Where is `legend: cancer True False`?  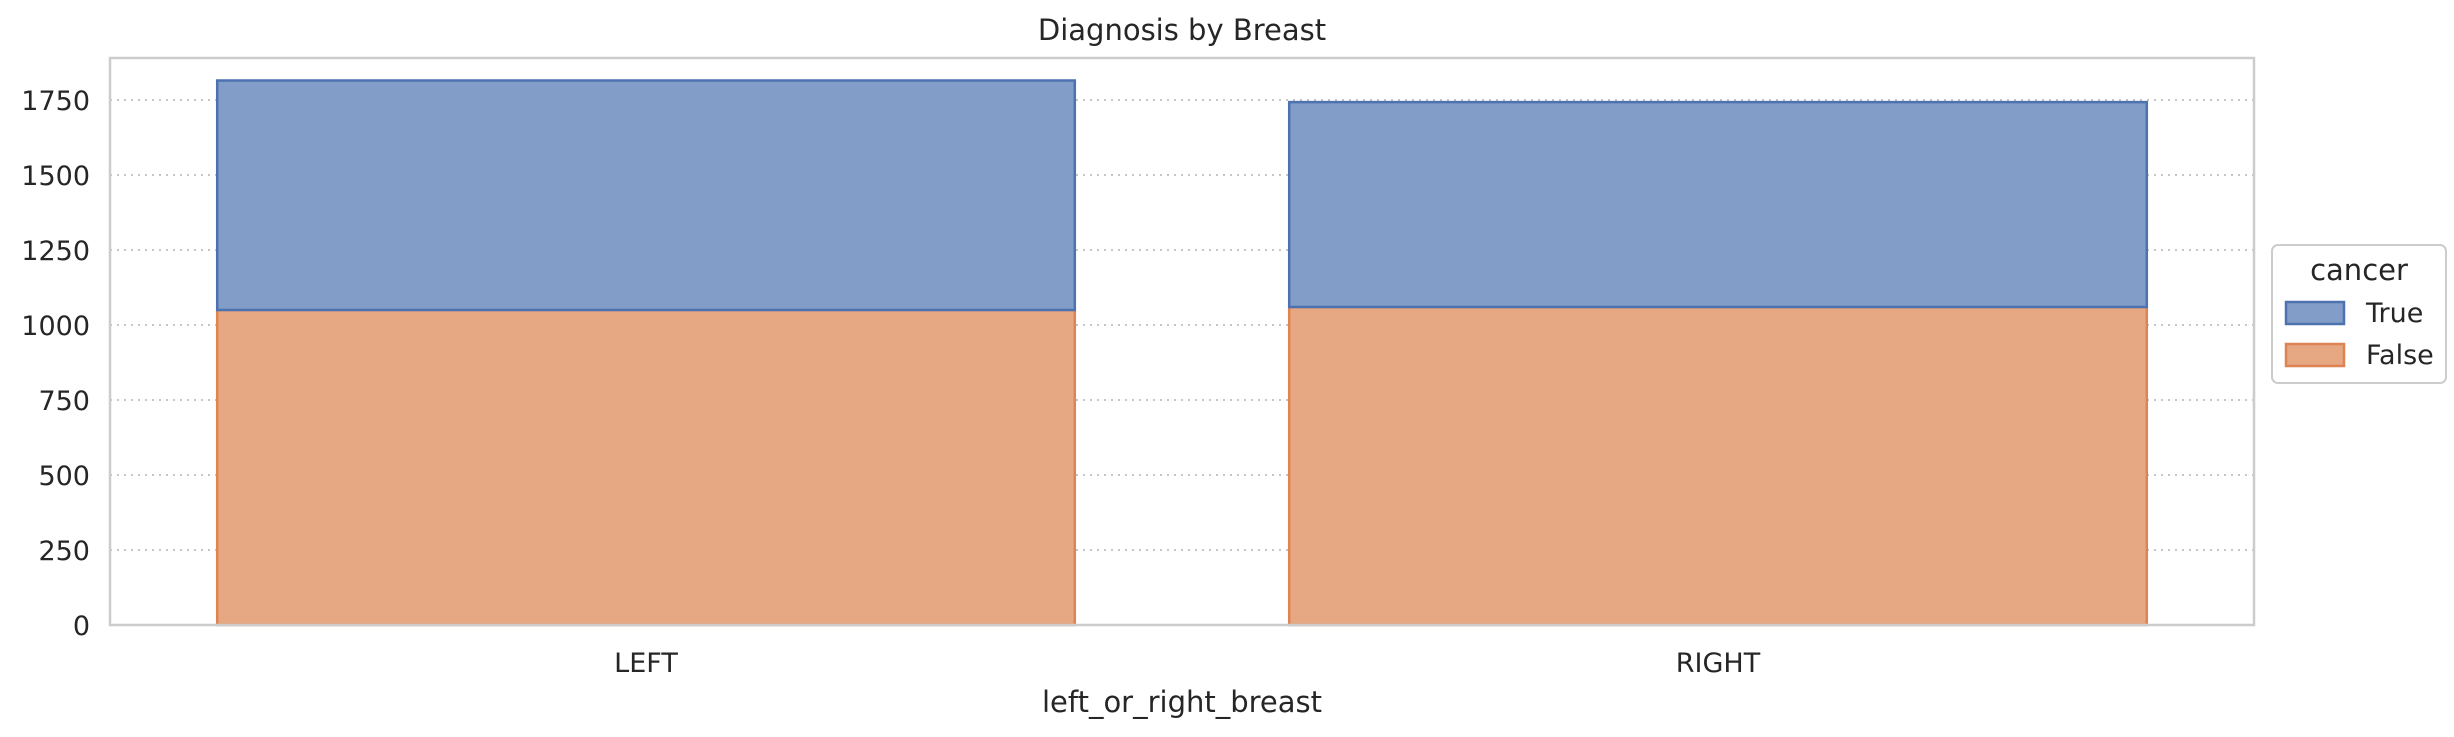 legend: cancer True False is located at coordinates (2359, 314).